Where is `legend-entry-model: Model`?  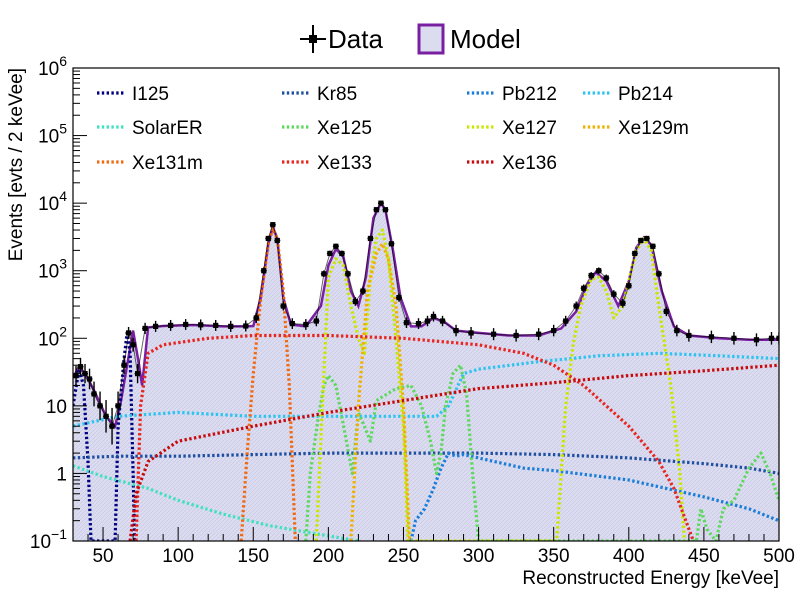 legend-entry-model: Model is located at coordinates (469, 39).